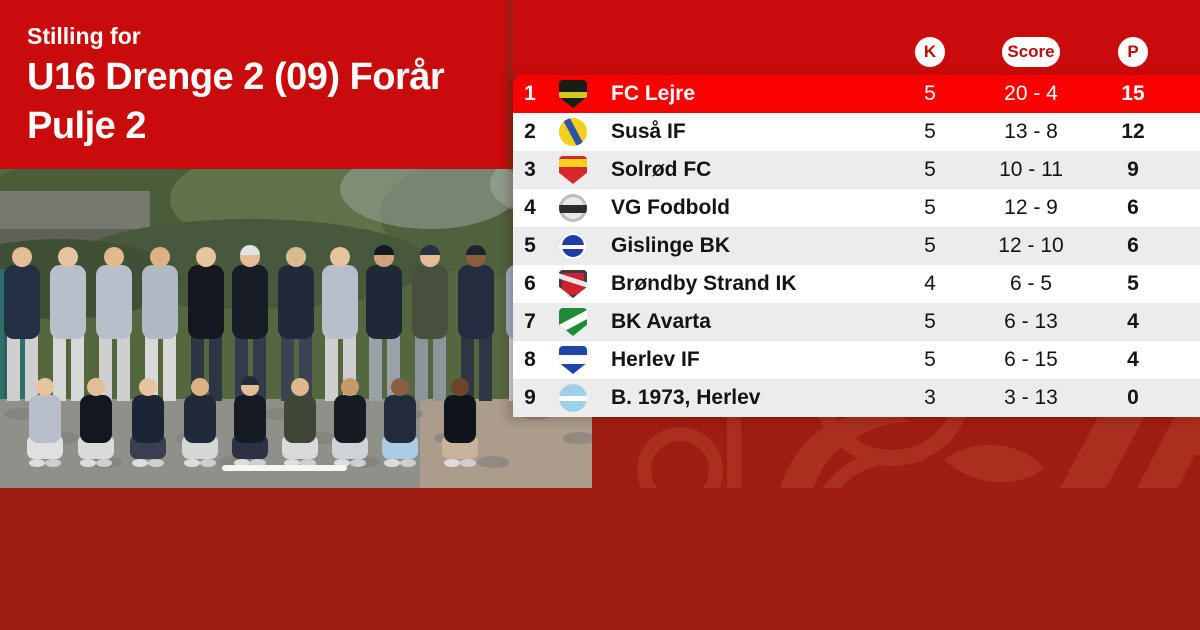 The height and width of the screenshot is (630, 1200). Describe the element at coordinates (1031, 283) in the screenshot. I see `score-cell: 6 - 5` at that location.